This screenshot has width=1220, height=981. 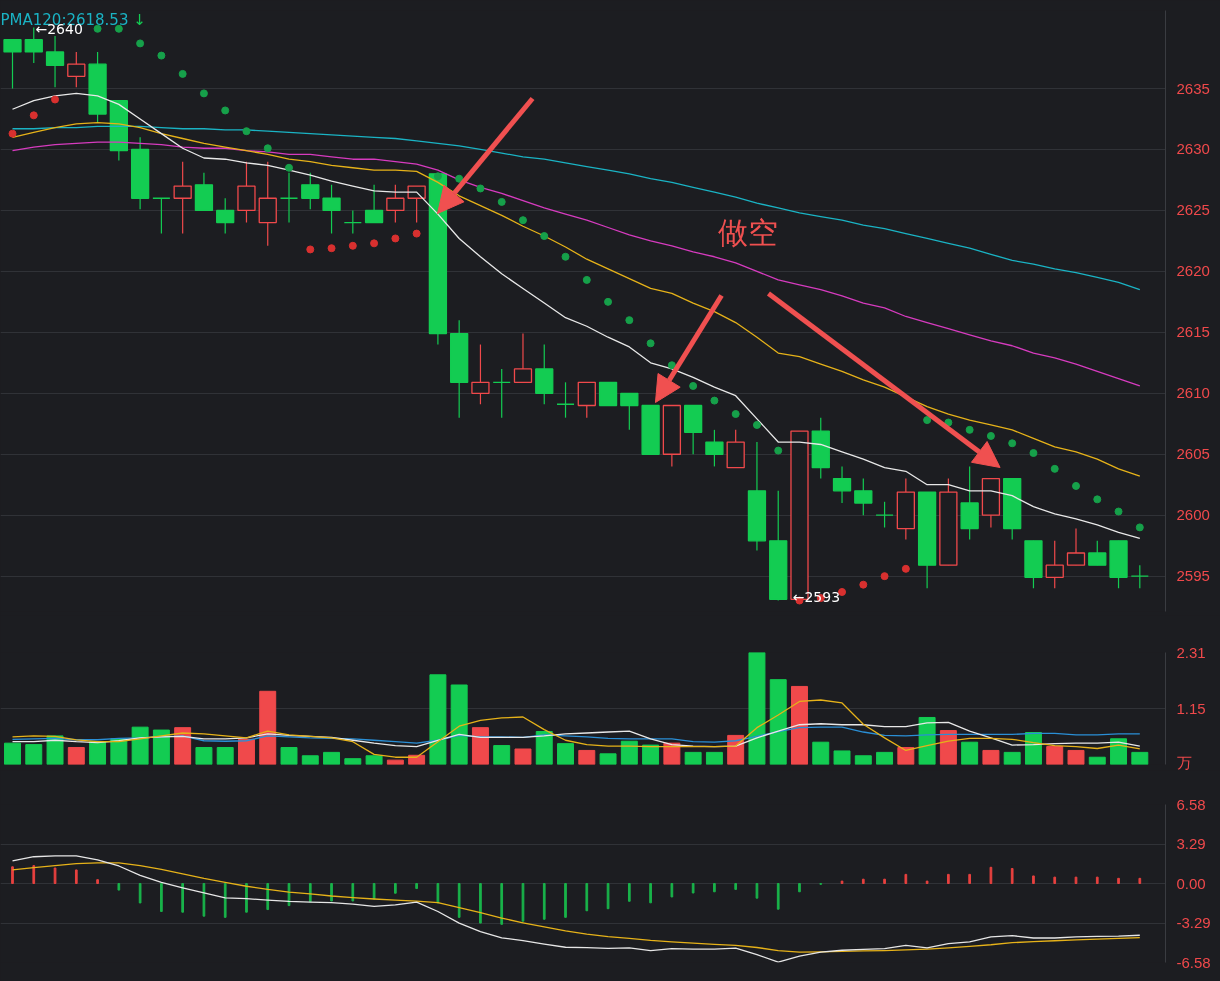 What do you see at coordinates (1191, 709) in the screenshot?
I see `y-tick-label: 1.15` at bounding box center [1191, 709].